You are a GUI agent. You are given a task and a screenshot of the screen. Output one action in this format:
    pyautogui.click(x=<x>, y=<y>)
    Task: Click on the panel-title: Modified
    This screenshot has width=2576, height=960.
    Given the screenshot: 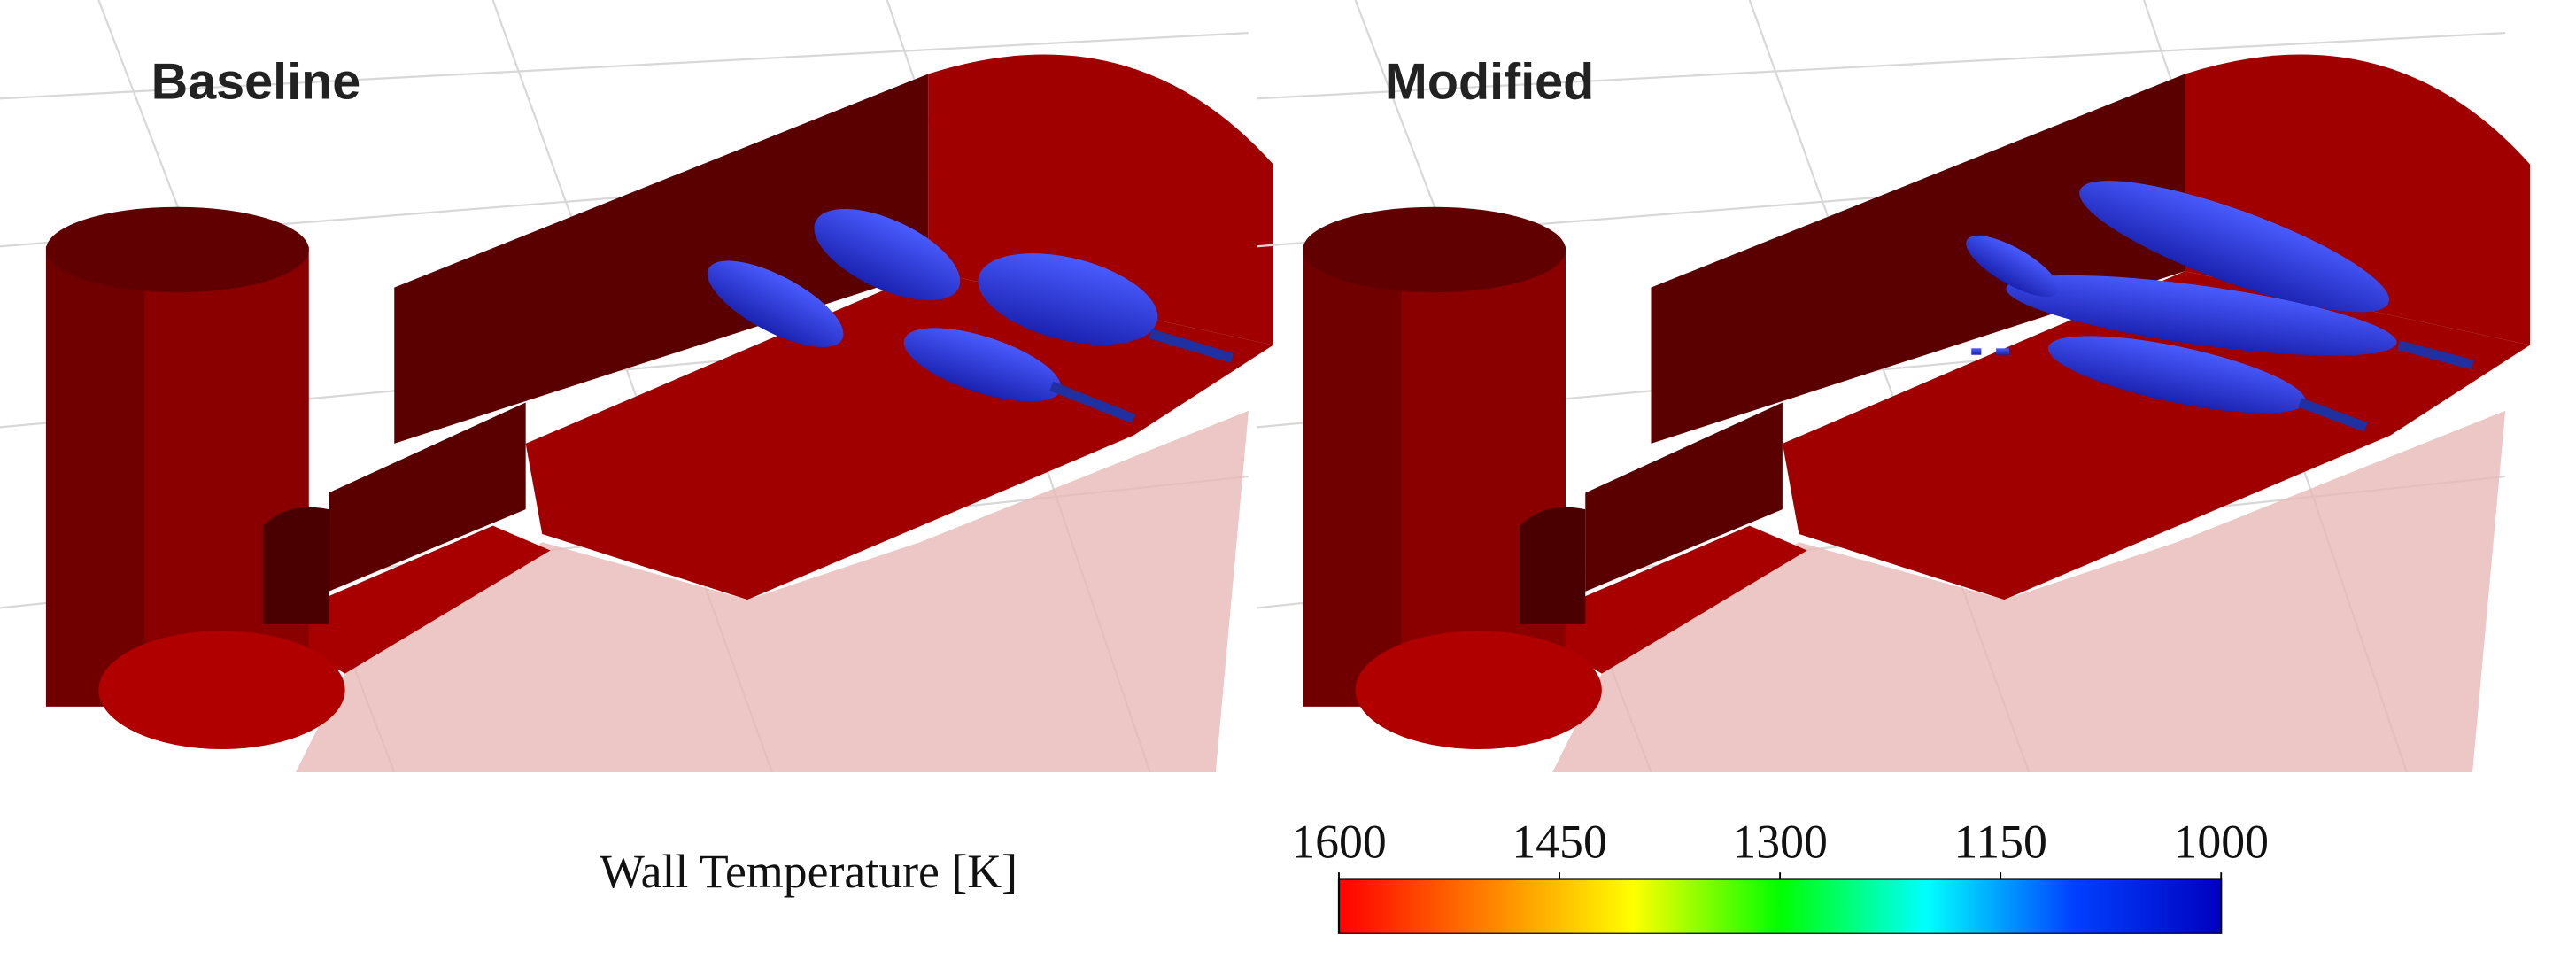 What is the action you would take?
    pyautogui.click(x=1489, y=81)
    